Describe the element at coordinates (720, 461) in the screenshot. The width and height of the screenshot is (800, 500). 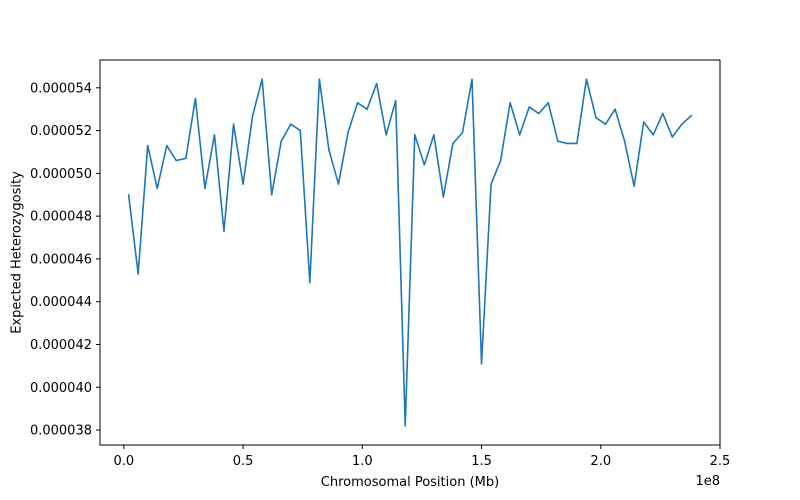
I see `x-tick-label: 2.5` at that location.